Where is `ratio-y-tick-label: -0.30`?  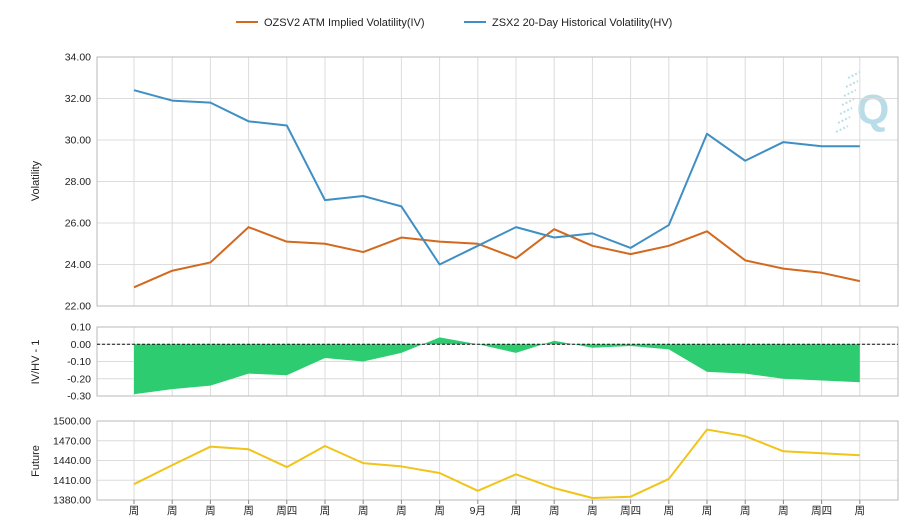 ratio-y-tick-label: -0.30 is located at coordinates (79, 397).